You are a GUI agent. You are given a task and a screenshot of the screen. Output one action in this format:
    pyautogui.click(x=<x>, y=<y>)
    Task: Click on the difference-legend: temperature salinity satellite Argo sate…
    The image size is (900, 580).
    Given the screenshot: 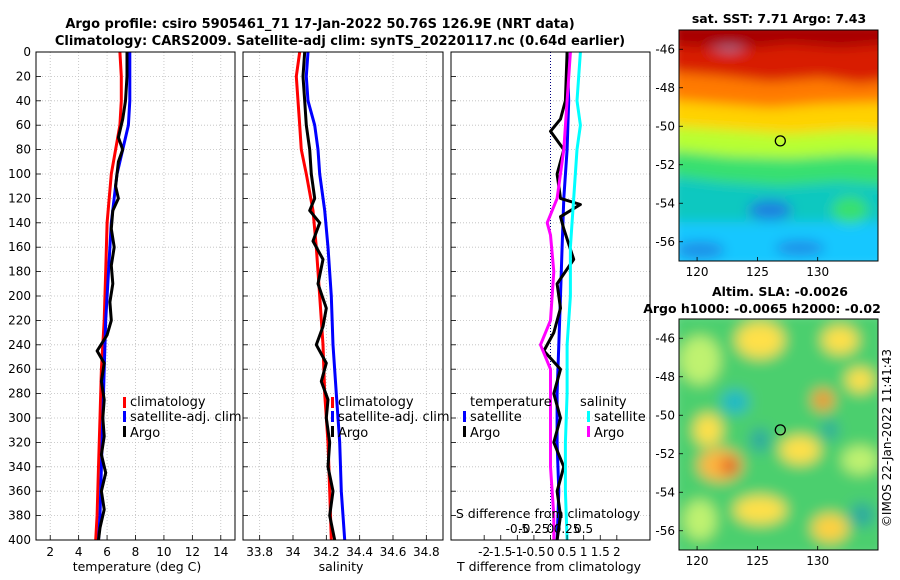 What is the action you would take?
    pyautogui.click(x=554, y=418)
    